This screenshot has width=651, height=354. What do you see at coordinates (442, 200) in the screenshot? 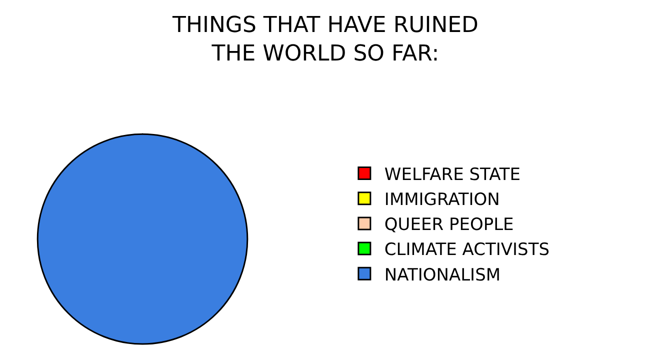
I see `legend-label: IMMIGRATION` at bounding box center [442, 200].